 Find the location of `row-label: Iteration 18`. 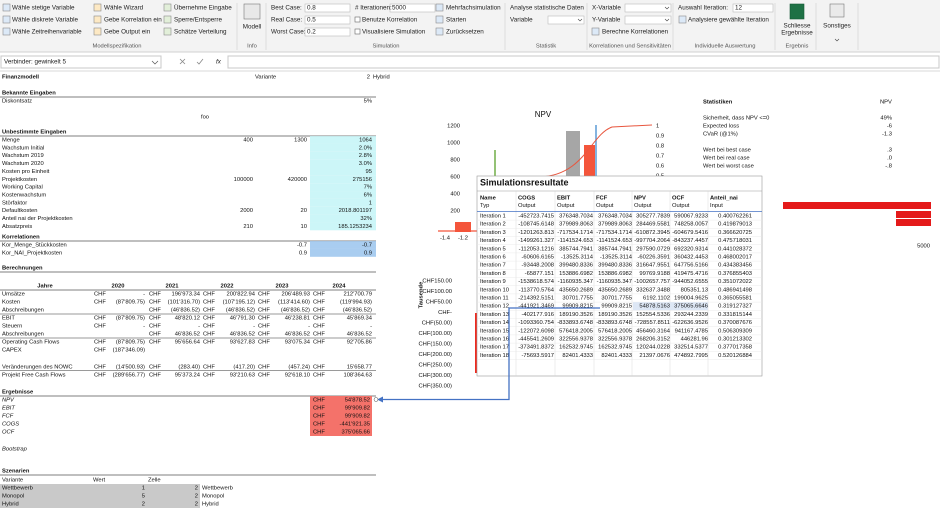

row-label: Iteration 18 is located at coordinates (494, 356).